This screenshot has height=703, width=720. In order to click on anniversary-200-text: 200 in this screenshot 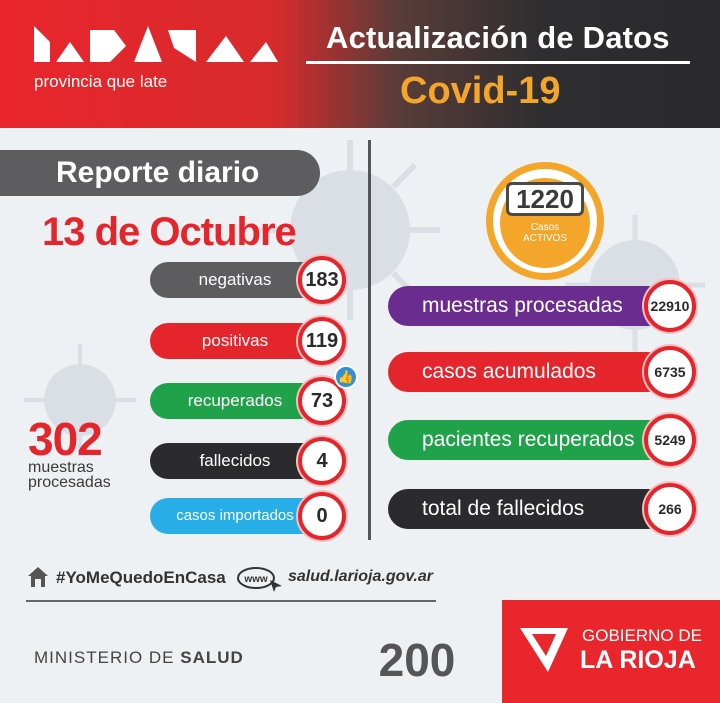, I will do `click(417, 660)`.